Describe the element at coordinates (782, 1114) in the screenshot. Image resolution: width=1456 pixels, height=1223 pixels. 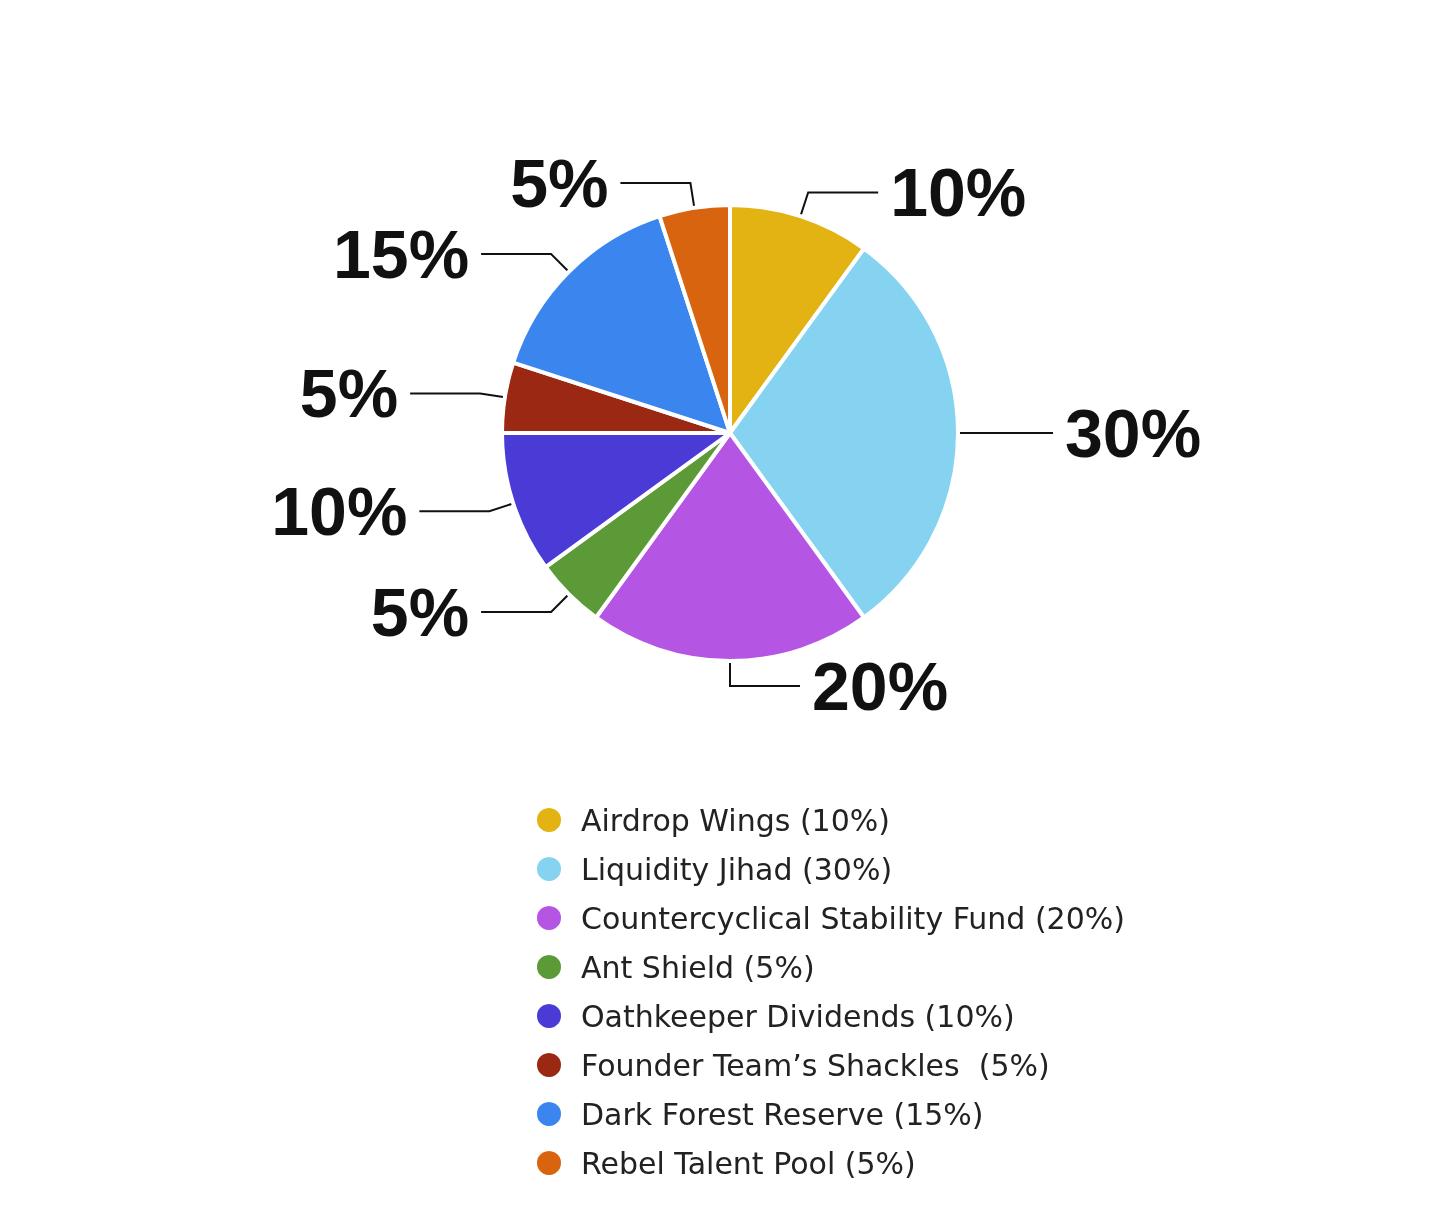
I see `legend-label: Dark Forest Reserve (15%)` at that location.